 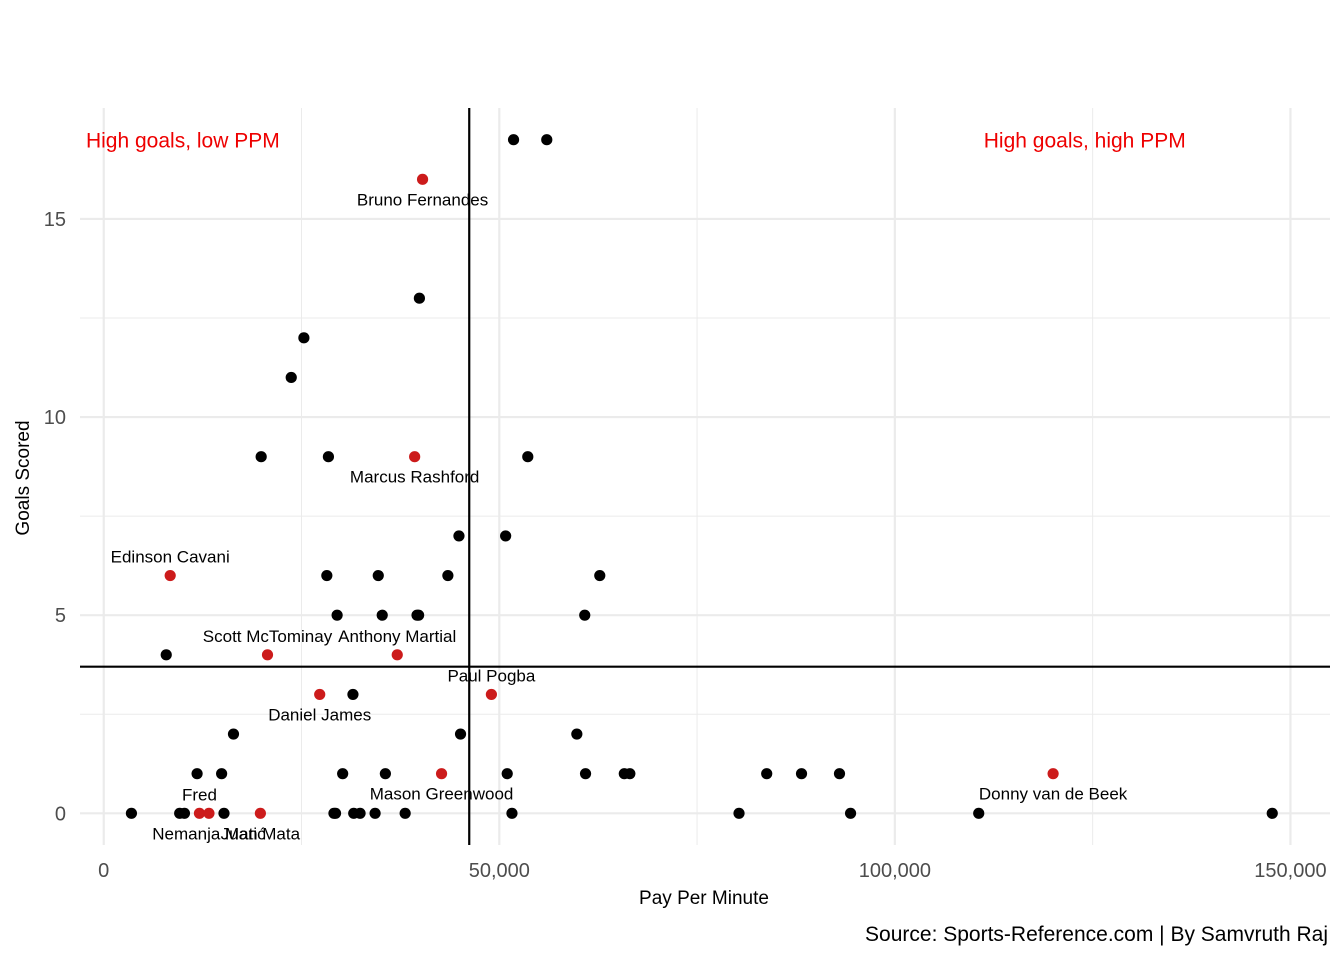 I want to click on y-tick-label: 0, so click(x=60, y=814).